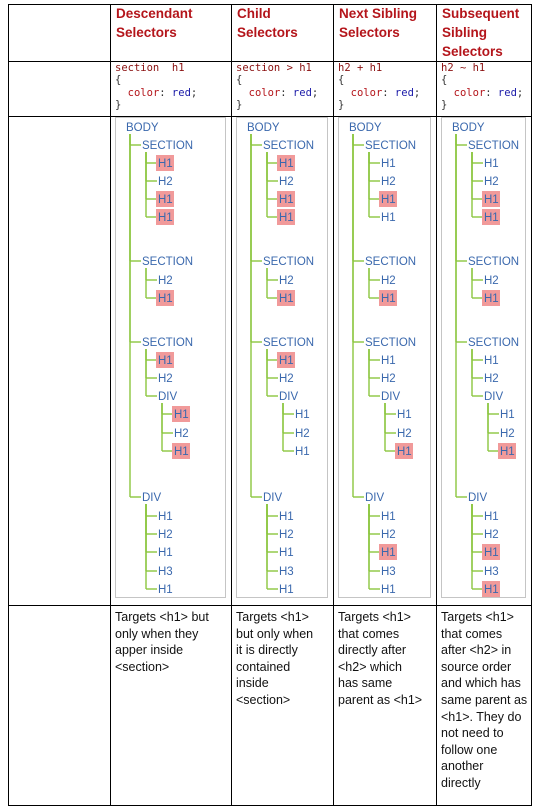 The width and height of the screenshot is (540, 806). Describe the element at coordinates (480, 32) in the screenshot. I see `column-title: Subsequent Sibling Selectors` at that location.